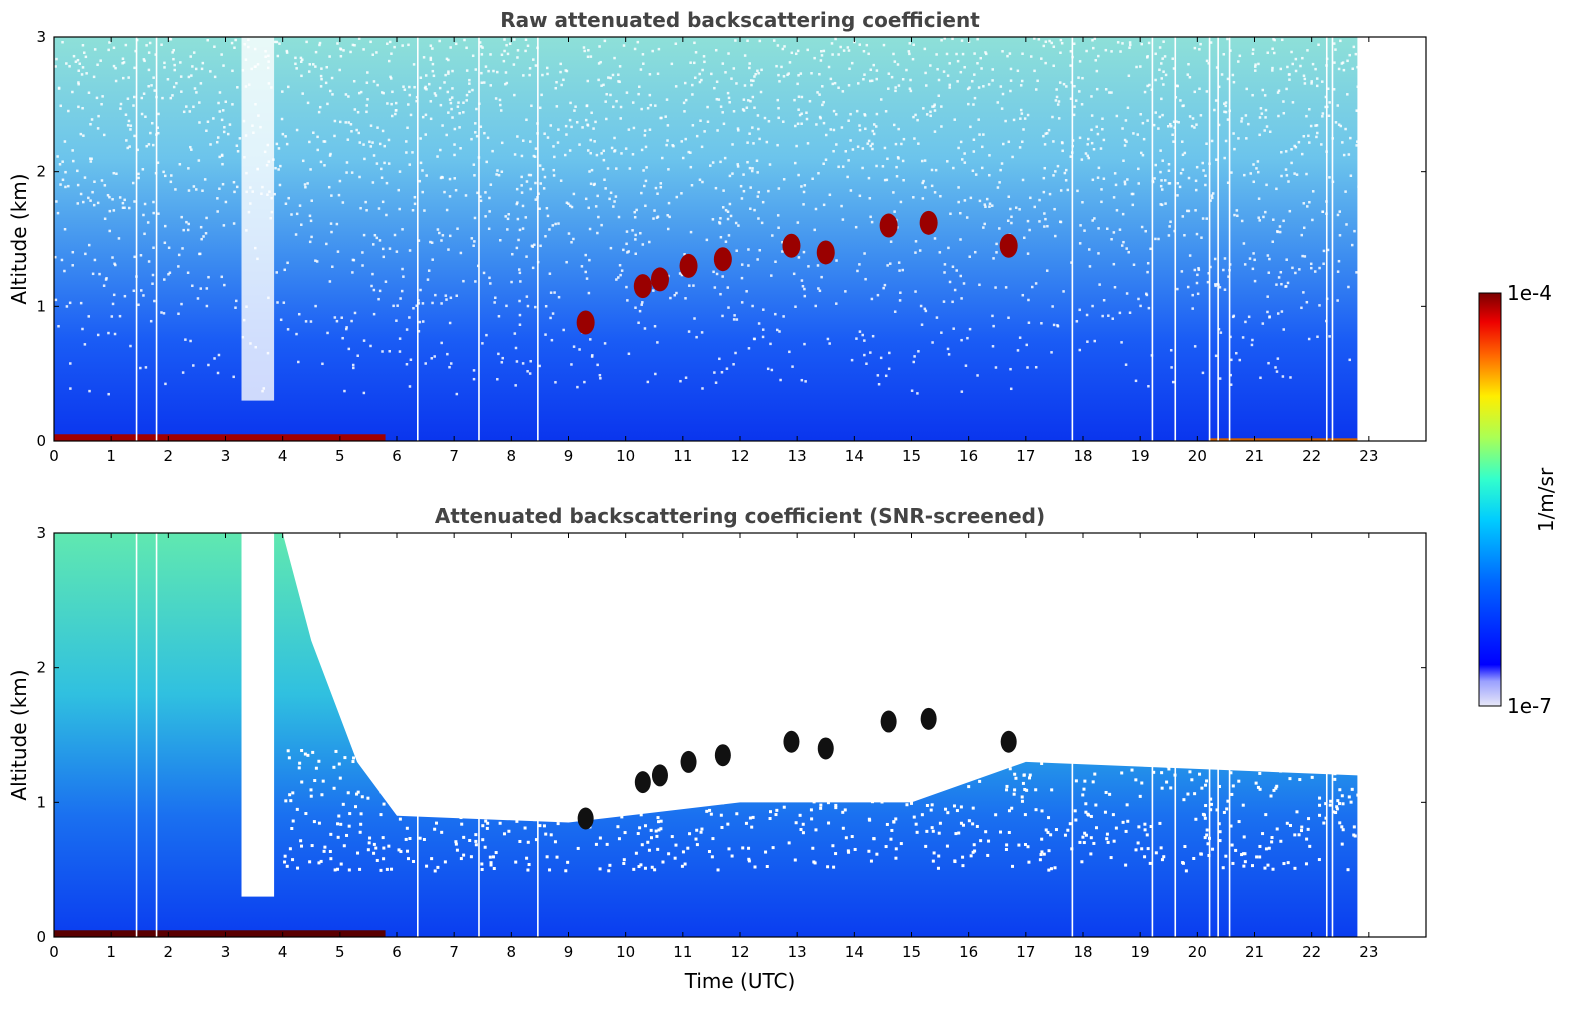 This screenshot has width=1595, height=1020. What do you see at coordinates (968, 952) in the screenshot?
I see `bot-xtick-label-16: 16` at bounding box center [968, 952].